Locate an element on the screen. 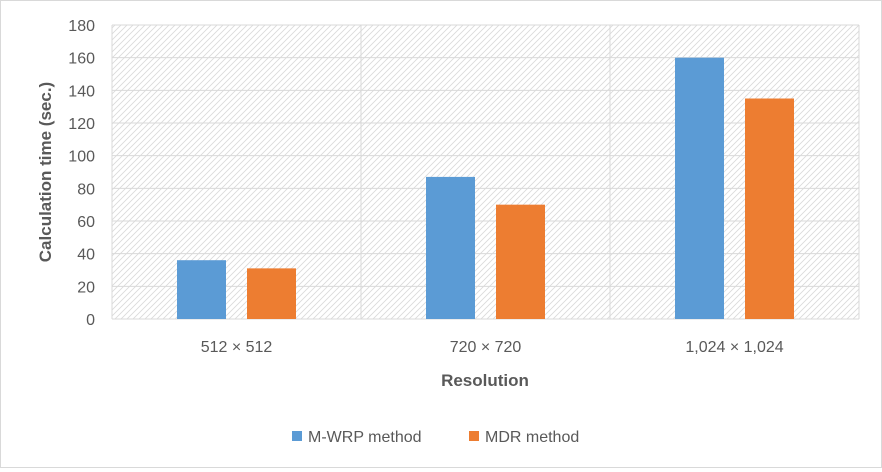 The height and width of the screenshot is (472, 882). y-tick-label: 120 is located at coordinates (81, 124).